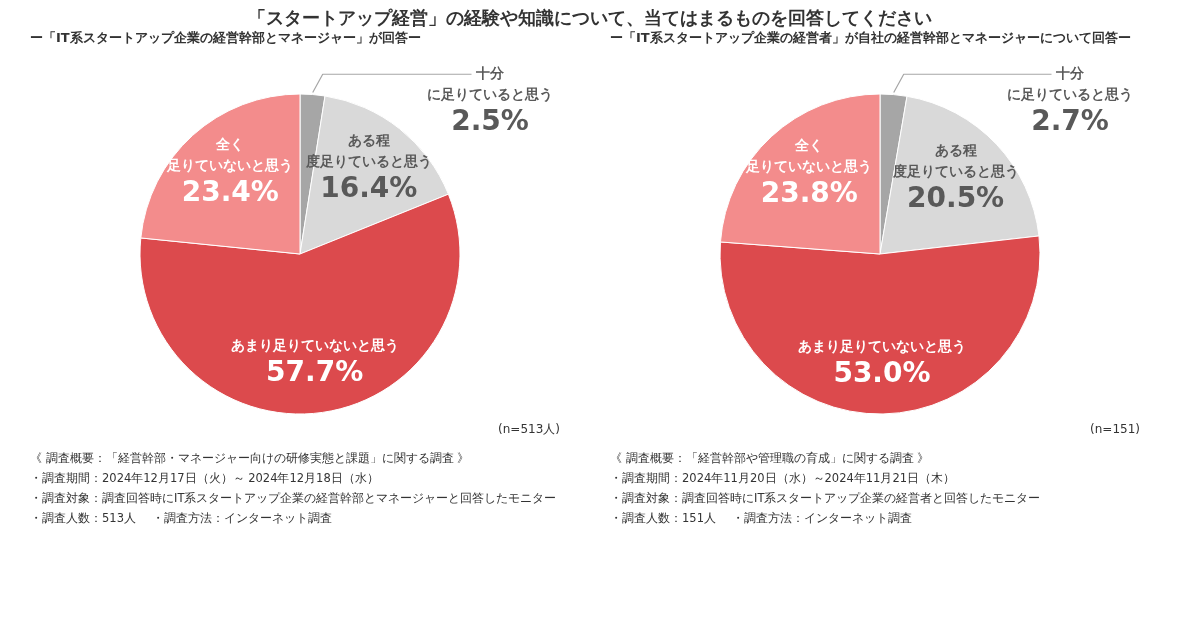  I want to click on text: ・調査期間：2024年12月17日（火）～ 2024年12月18日（水）, so click(204, 478).